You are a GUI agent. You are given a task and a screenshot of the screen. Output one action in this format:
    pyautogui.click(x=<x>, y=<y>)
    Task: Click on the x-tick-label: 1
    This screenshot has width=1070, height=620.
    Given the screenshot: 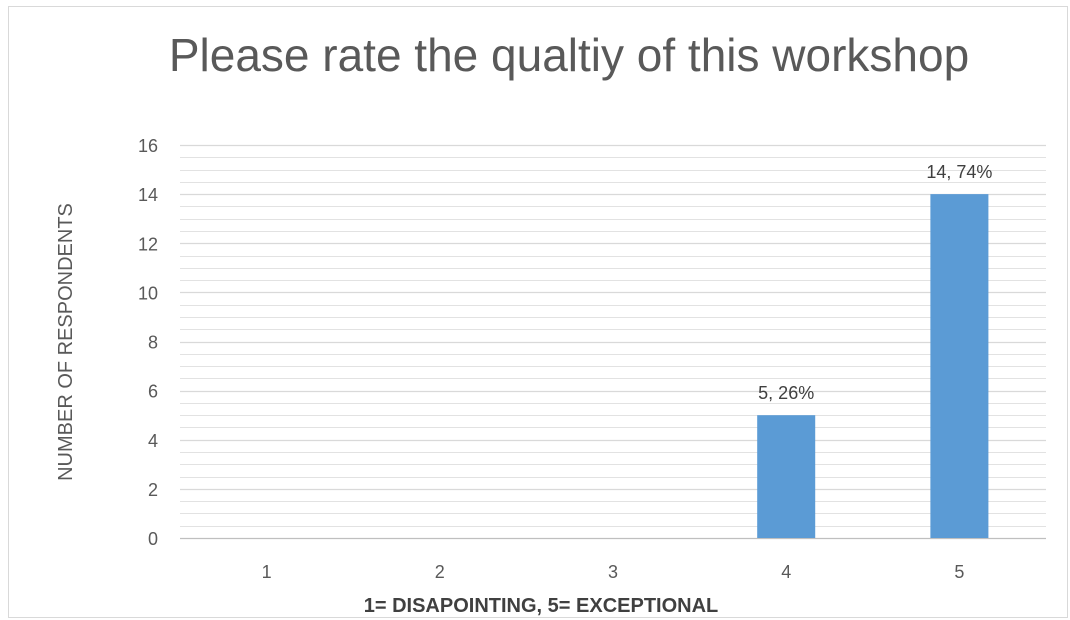 What is the action you would take?
    pyautogui.click(x=267, y=572)
    